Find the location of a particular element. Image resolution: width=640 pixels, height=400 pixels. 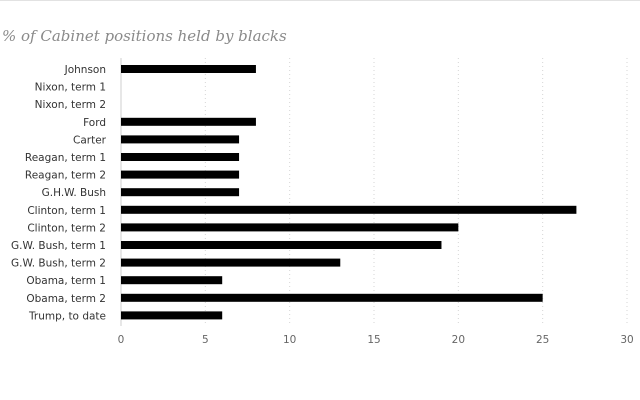

chart-title: % of Cabinet positions held by blacks is located at coordinates (144, 36).